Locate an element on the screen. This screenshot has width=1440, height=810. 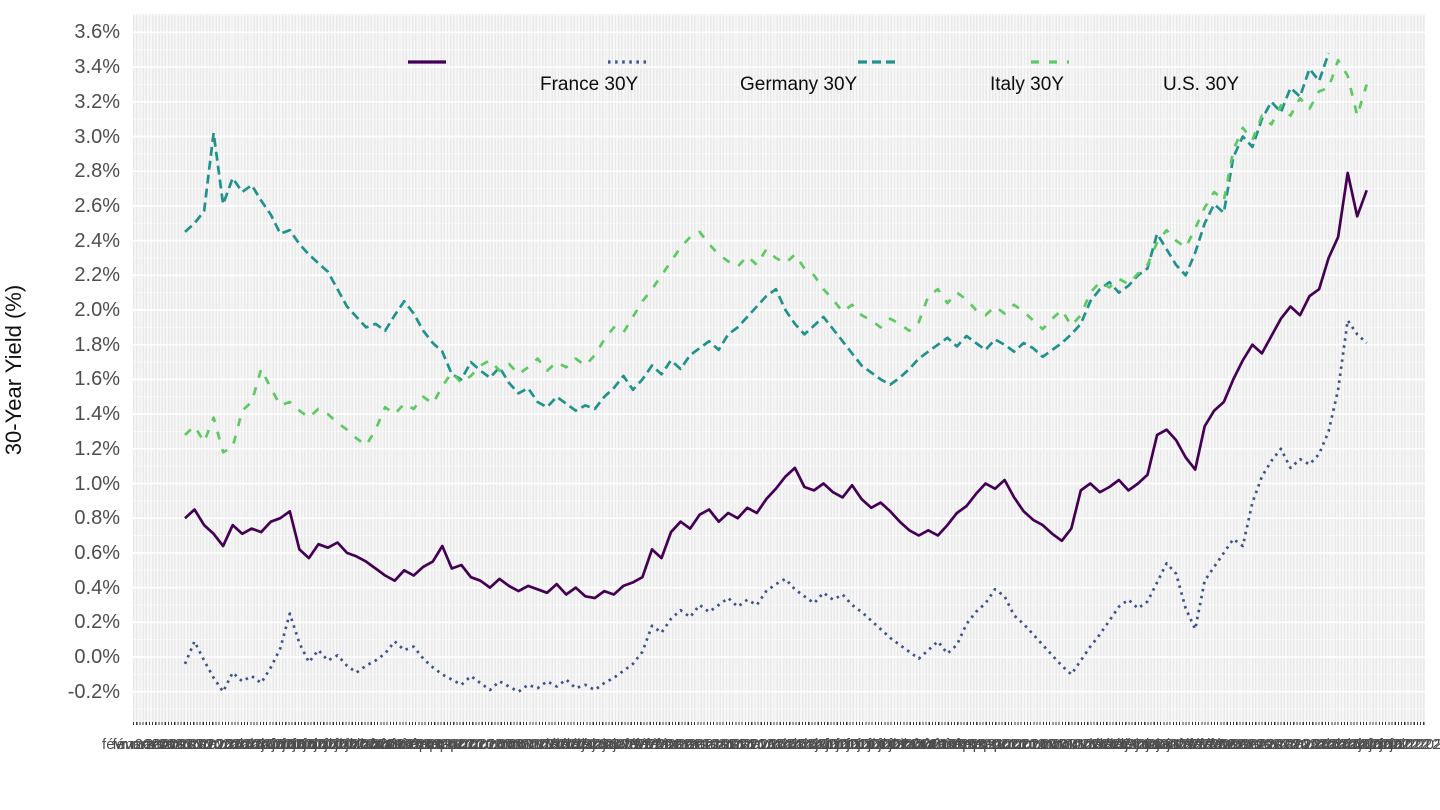
legend-label-us: U.S. 30Y is located at coordinates (1201, 84).